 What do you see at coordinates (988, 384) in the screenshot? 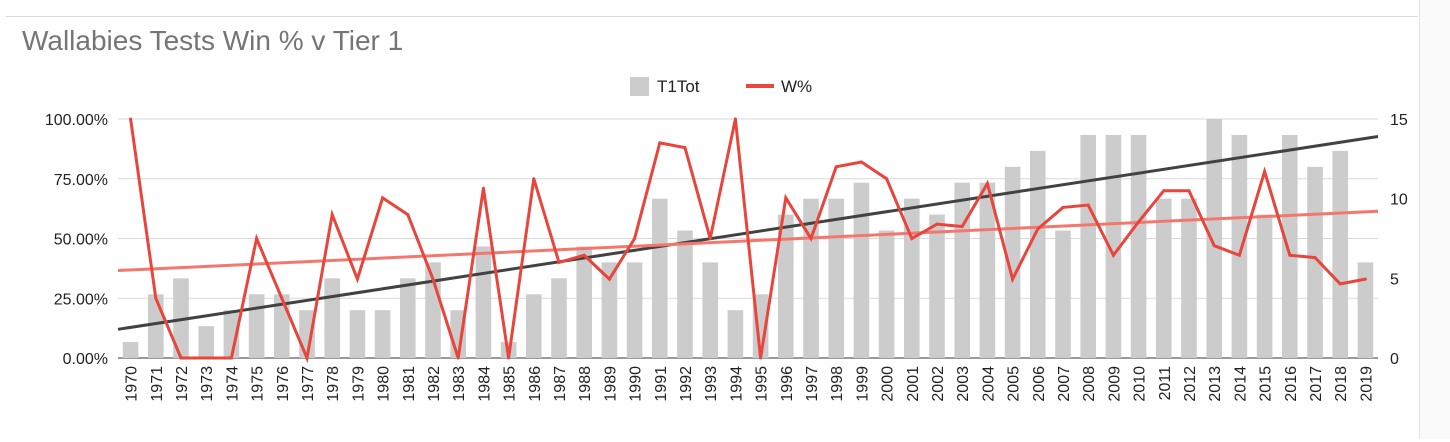
I see `x-tick-label: 2004` at bounding box center [988, 384].